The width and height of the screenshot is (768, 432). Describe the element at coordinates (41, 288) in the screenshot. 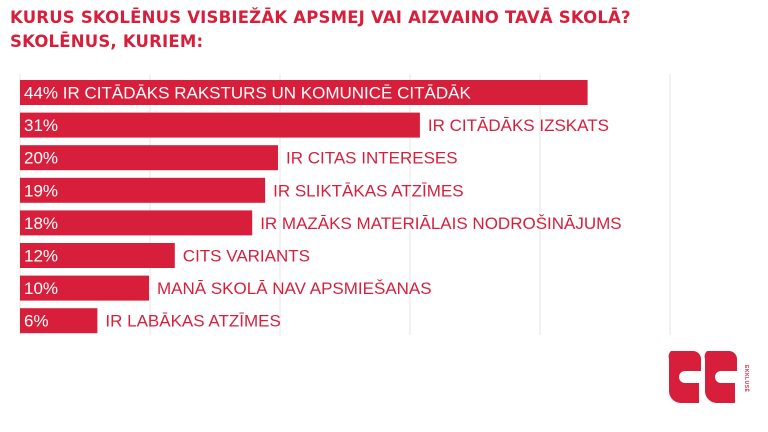

I see `bar-value-label: 10%` at that location.